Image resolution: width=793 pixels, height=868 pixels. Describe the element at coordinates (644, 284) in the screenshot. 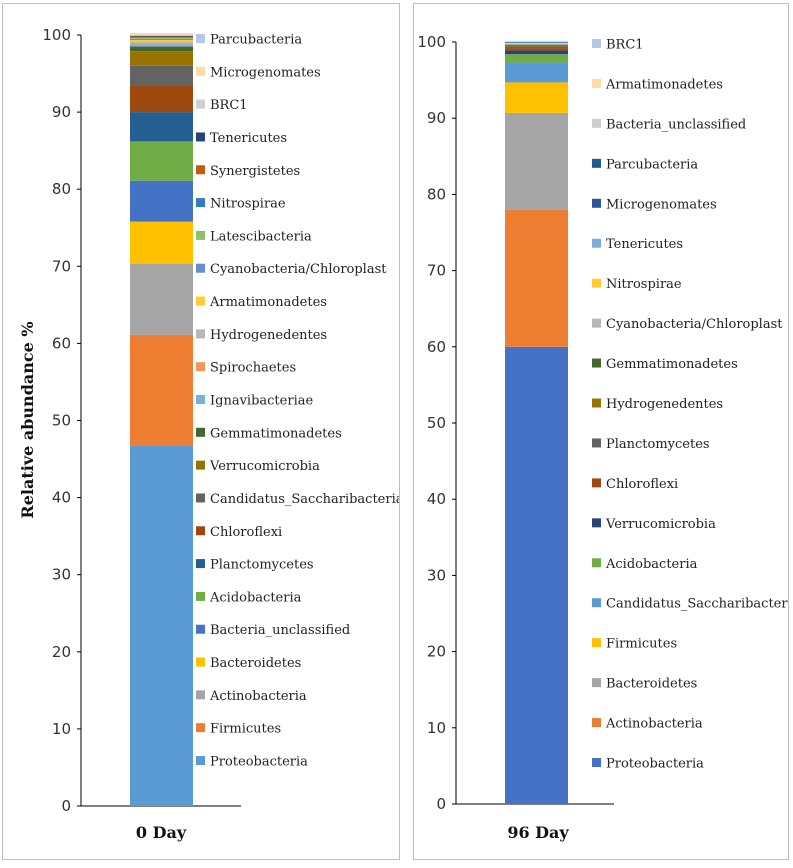

I see `legend-label: Nitrospirae` at that location.